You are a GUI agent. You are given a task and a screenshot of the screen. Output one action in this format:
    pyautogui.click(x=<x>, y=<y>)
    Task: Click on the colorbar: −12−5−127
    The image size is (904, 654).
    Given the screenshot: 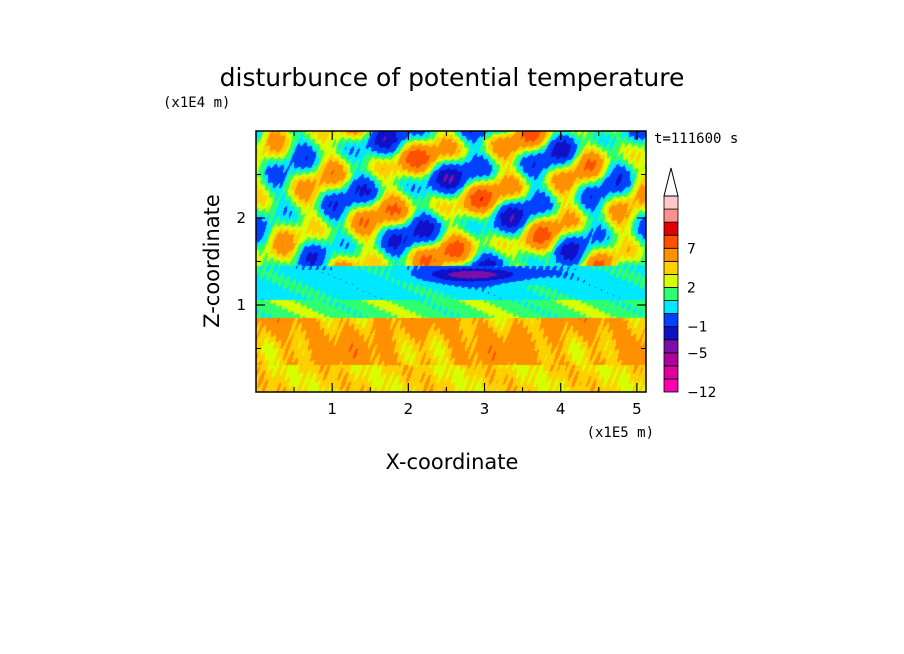 What is the action you would take?
    pyautogui.click(x=690, y=284)
    